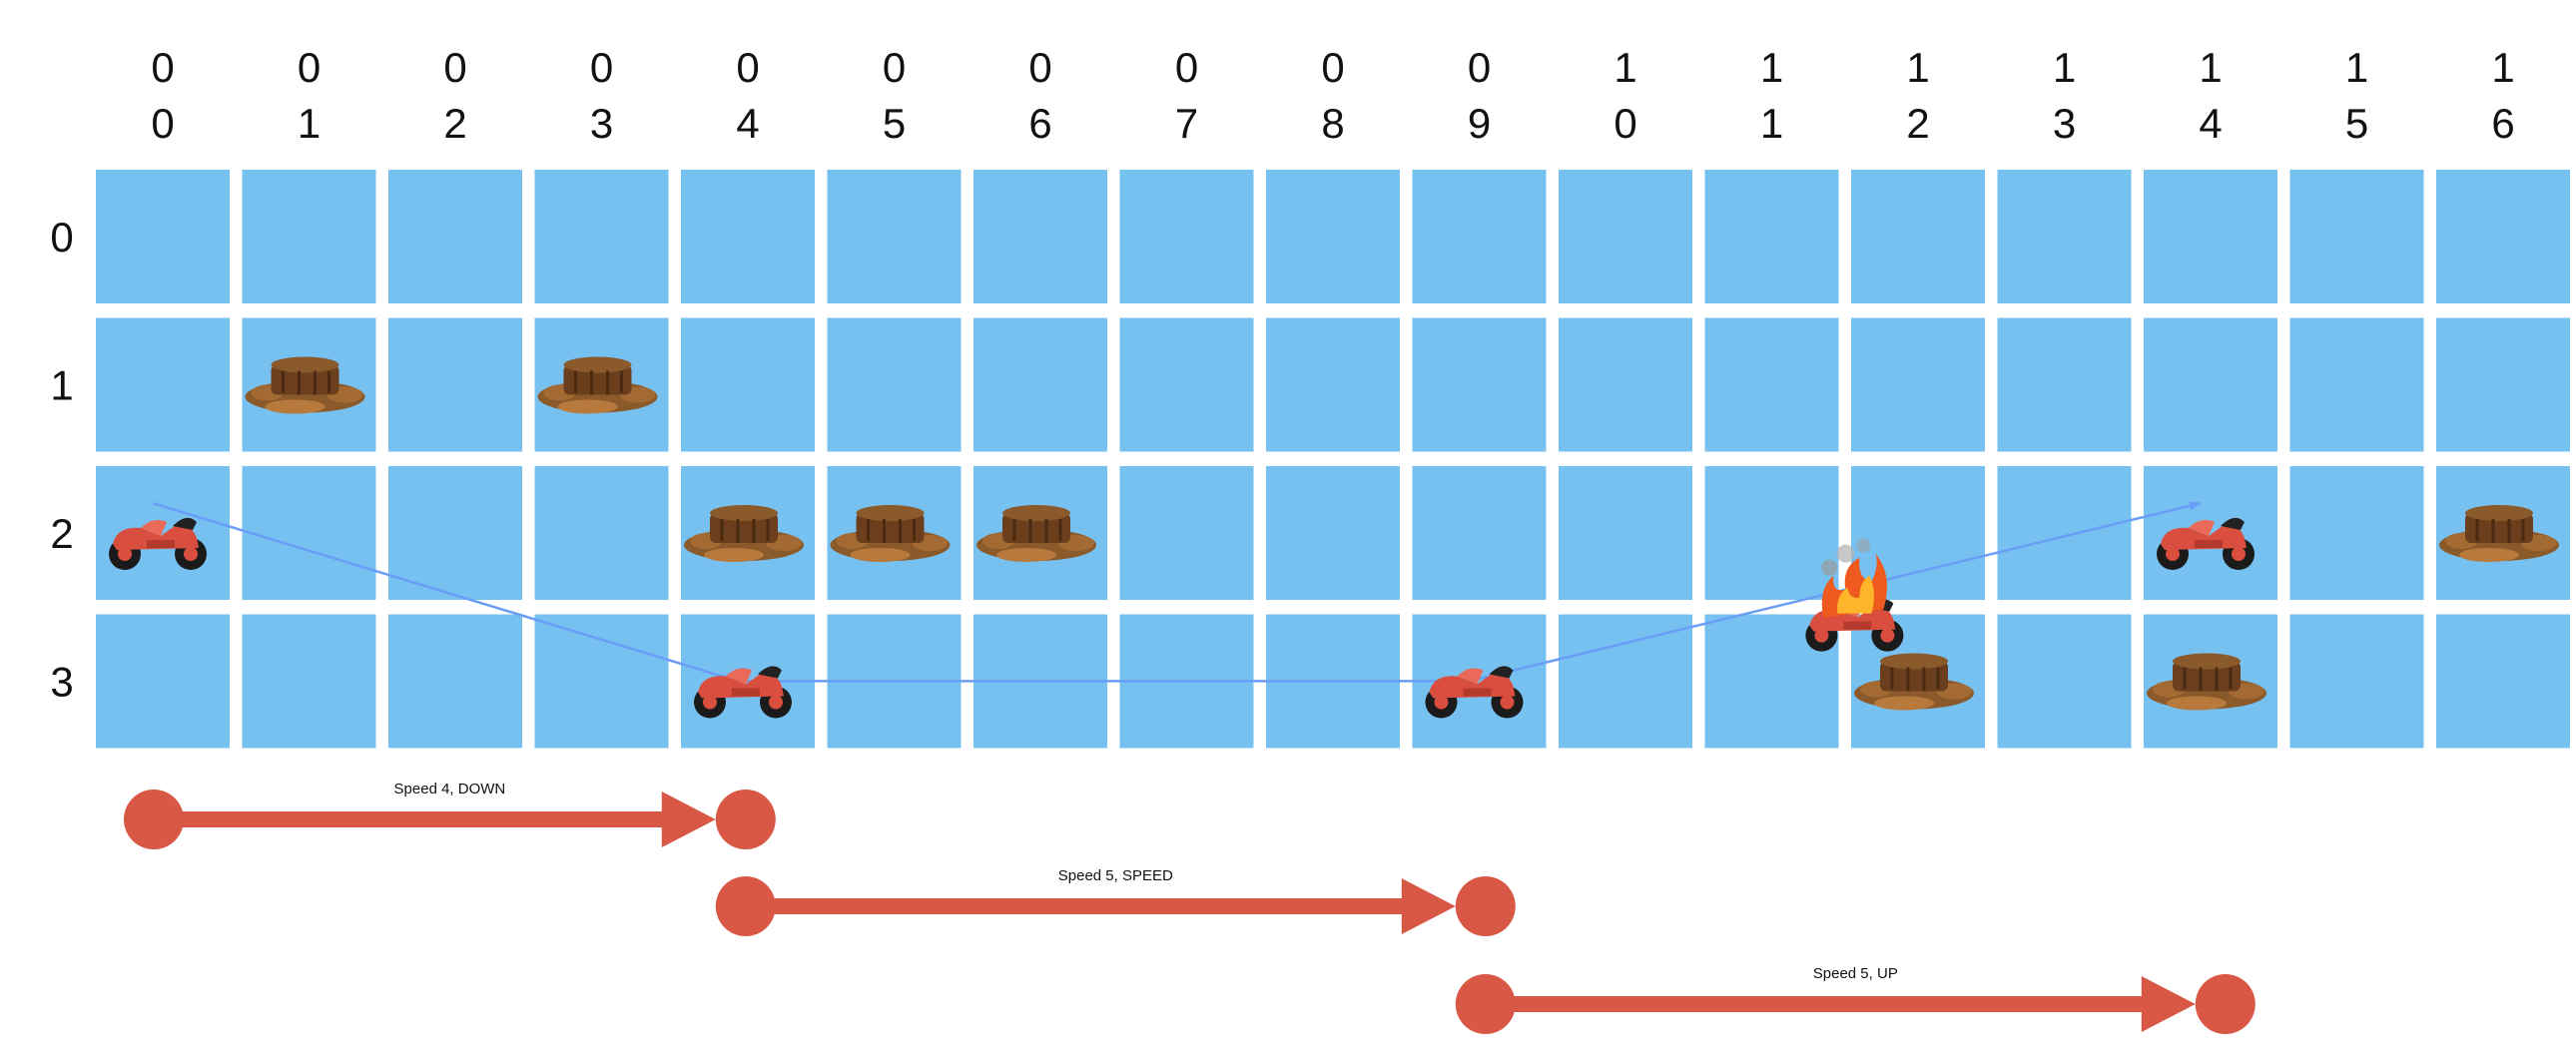  What do you see at coordinates (1115, 876) in the screenshot?
I see `move-label: Speed 5, SPEED` at bounding box center [1115, 876].